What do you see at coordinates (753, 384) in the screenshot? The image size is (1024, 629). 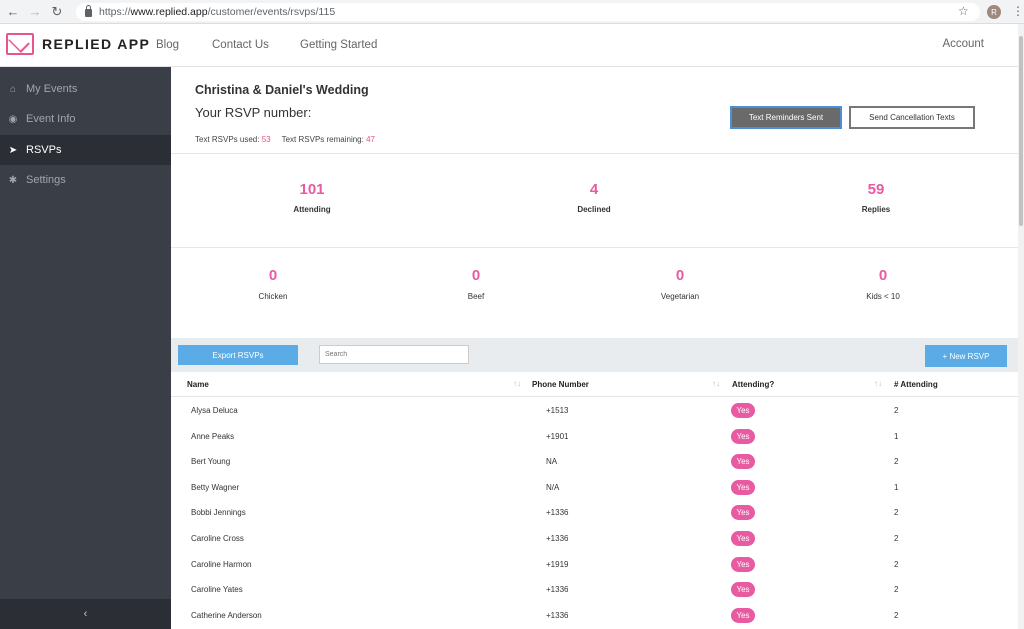 I see `column-header-attending: Attending?` at bounding box center [753, 384].